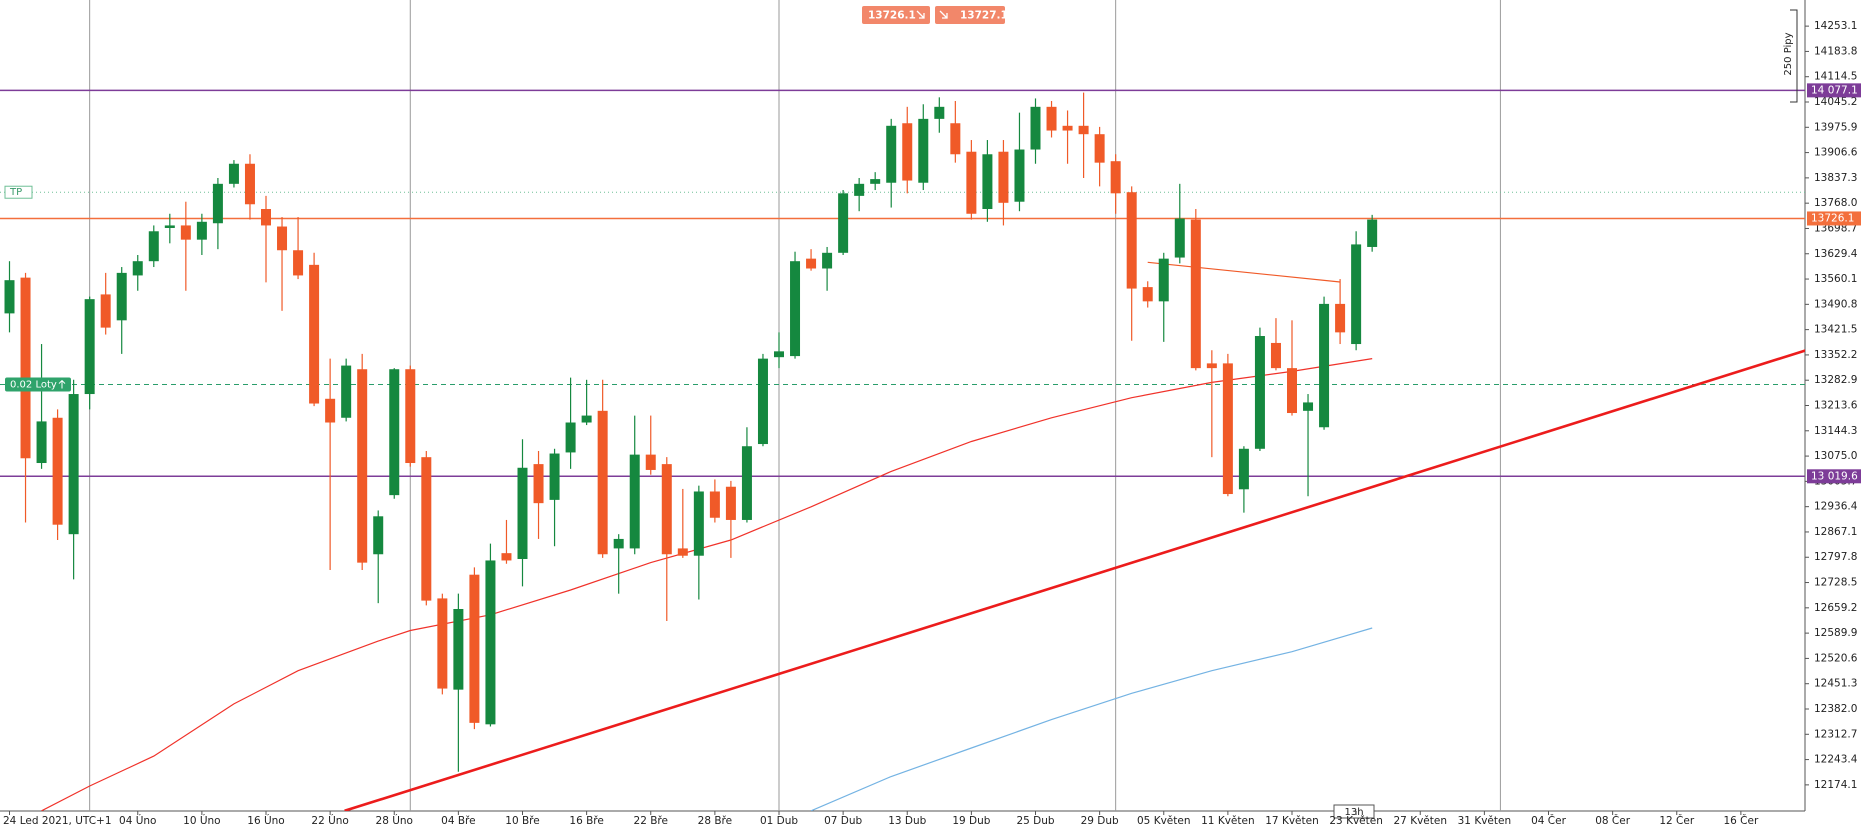 This screenshot has width=1862, height=830. What do you see at coordinates (38, 384) in the screenshot?
I see `position-box` at bounding box center [38, 384].